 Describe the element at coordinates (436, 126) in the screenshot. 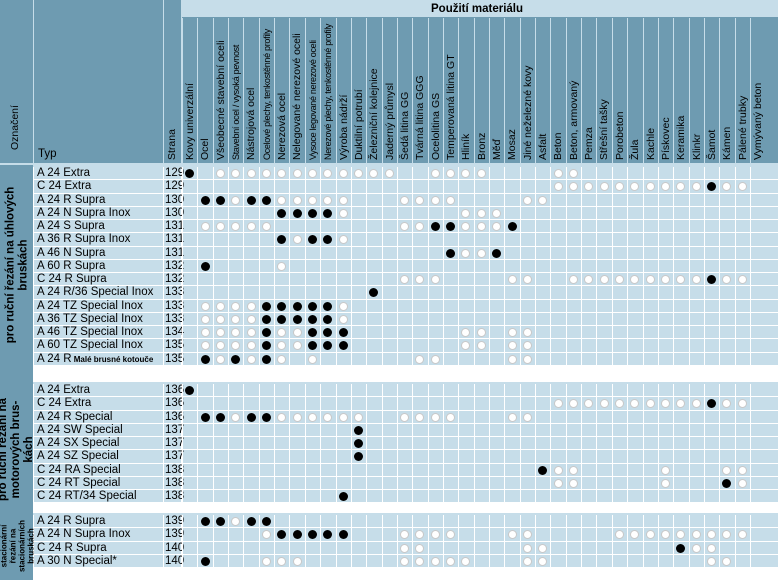

I see `column-header-16: Ocelolitina GS` at that location.